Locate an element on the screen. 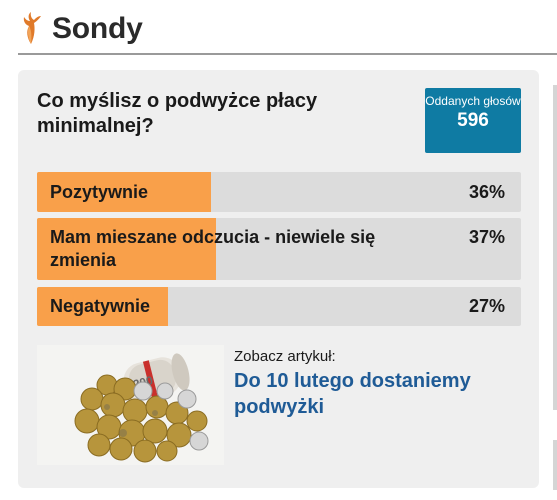  poll-option-percent: 37% is located at coordinates (486, 237).